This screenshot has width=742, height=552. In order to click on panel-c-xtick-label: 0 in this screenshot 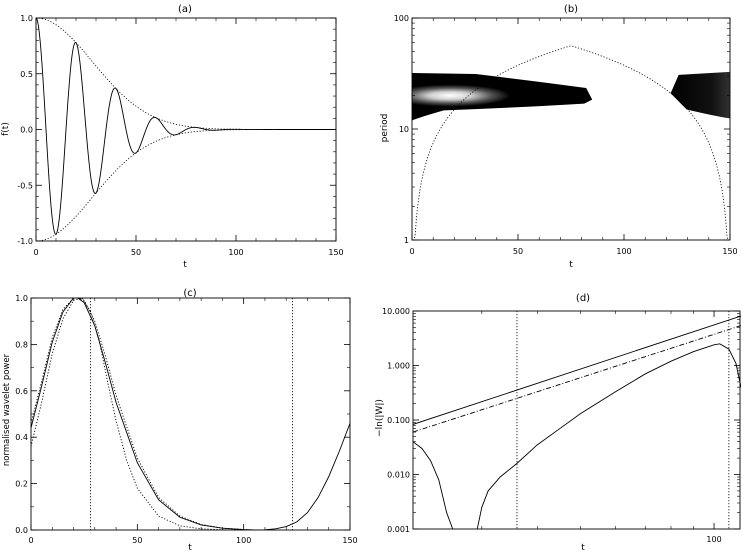, I will do `click(30, 540)`.